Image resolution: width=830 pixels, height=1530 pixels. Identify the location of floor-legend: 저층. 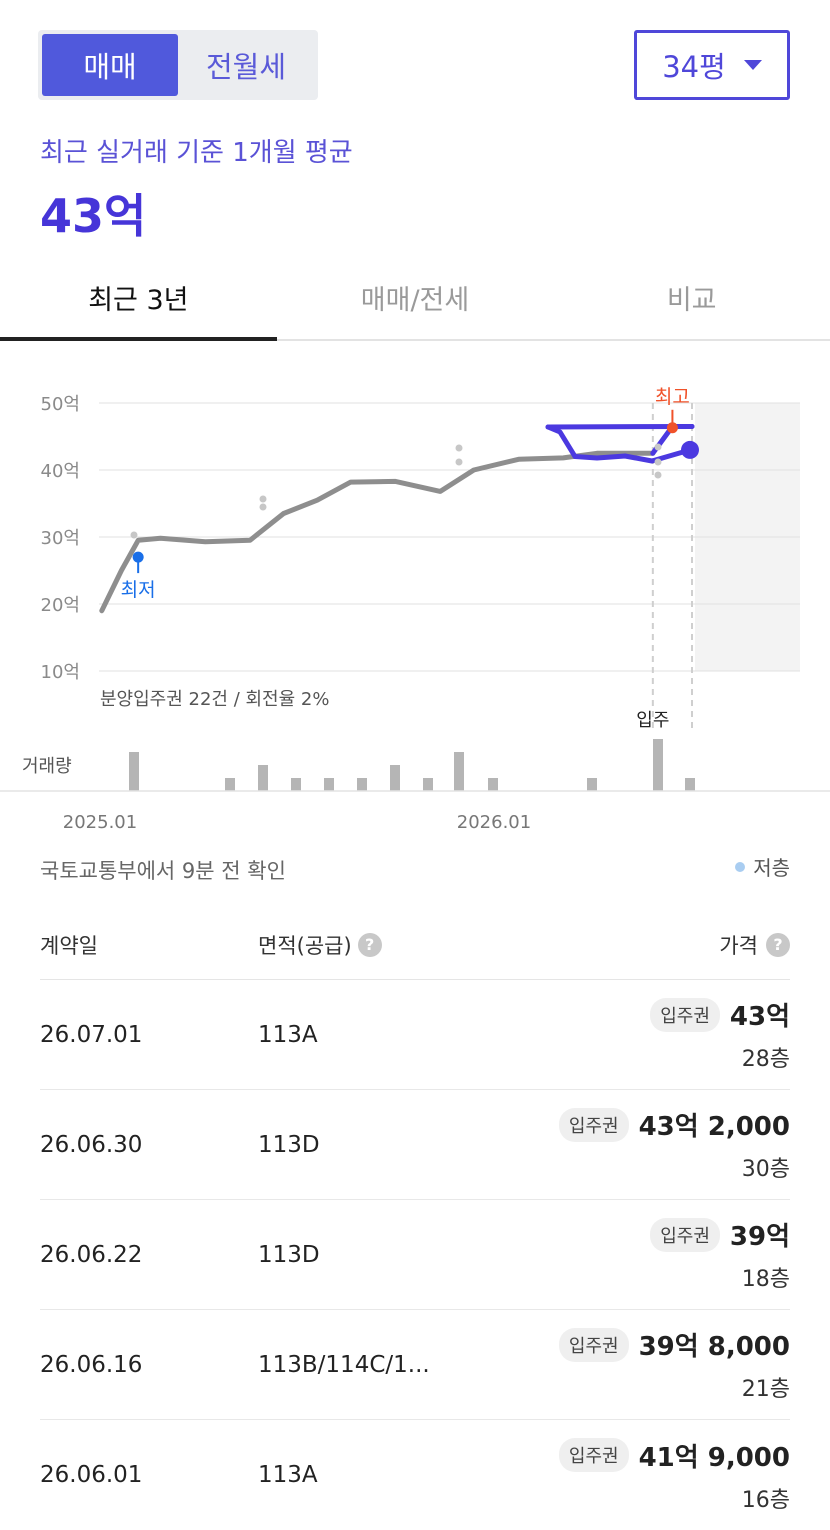
(762, 866).